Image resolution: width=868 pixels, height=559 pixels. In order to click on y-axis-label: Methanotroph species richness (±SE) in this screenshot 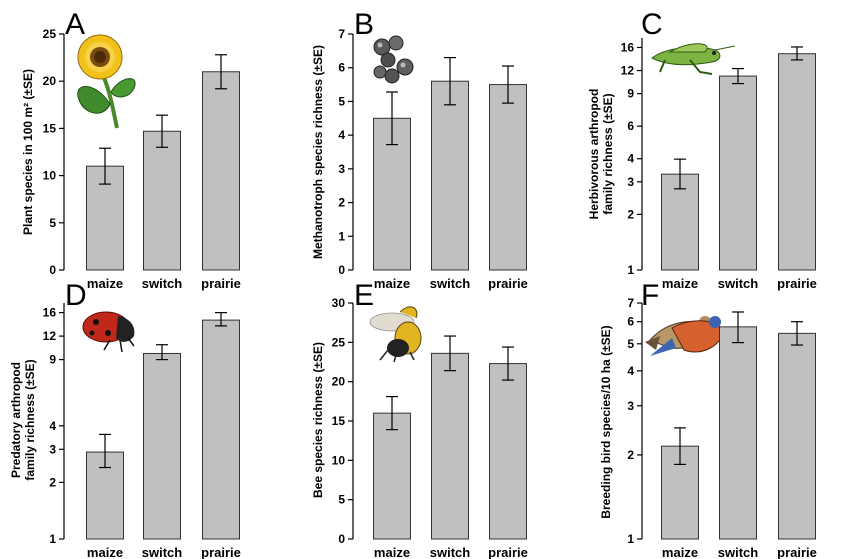, I will do `click(318, 152)`.